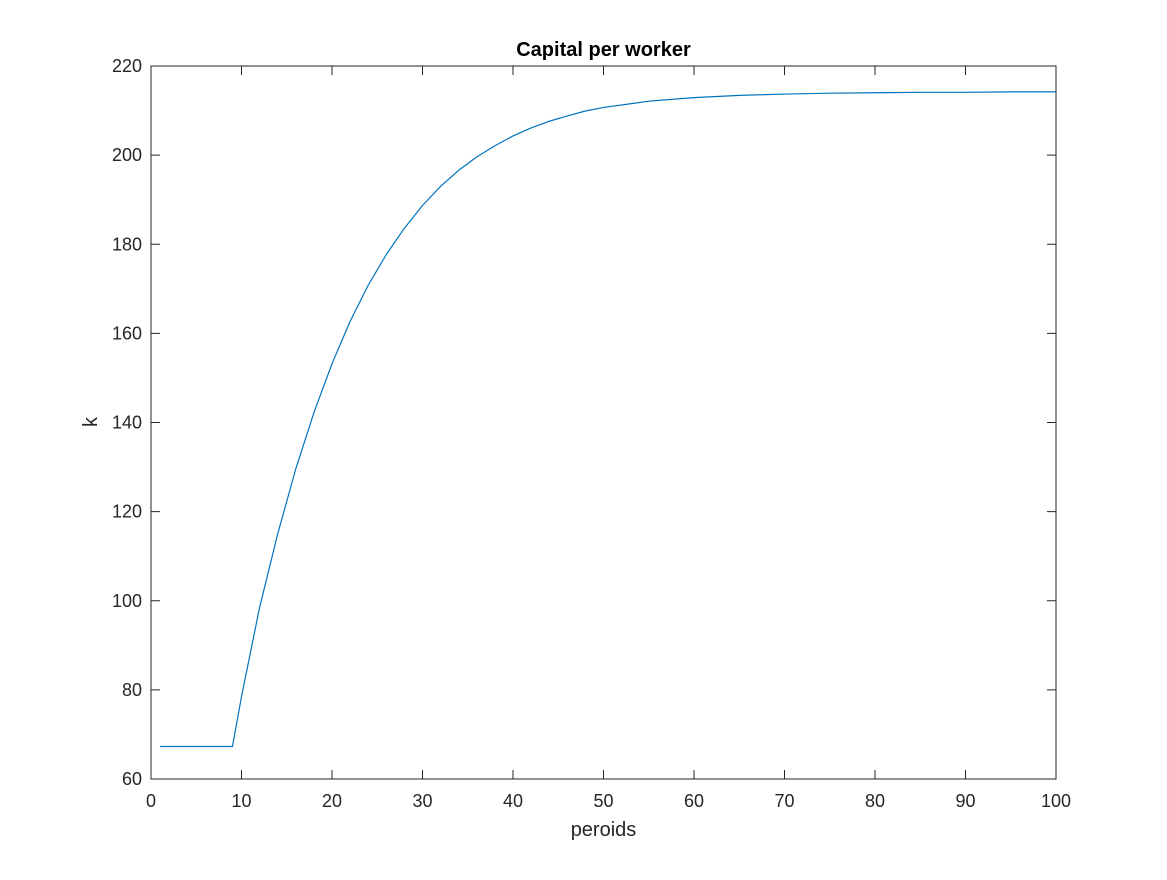 This screenshot has width=1167, height=880. I want to click on x-tick-label: 70, so click(784, 801).